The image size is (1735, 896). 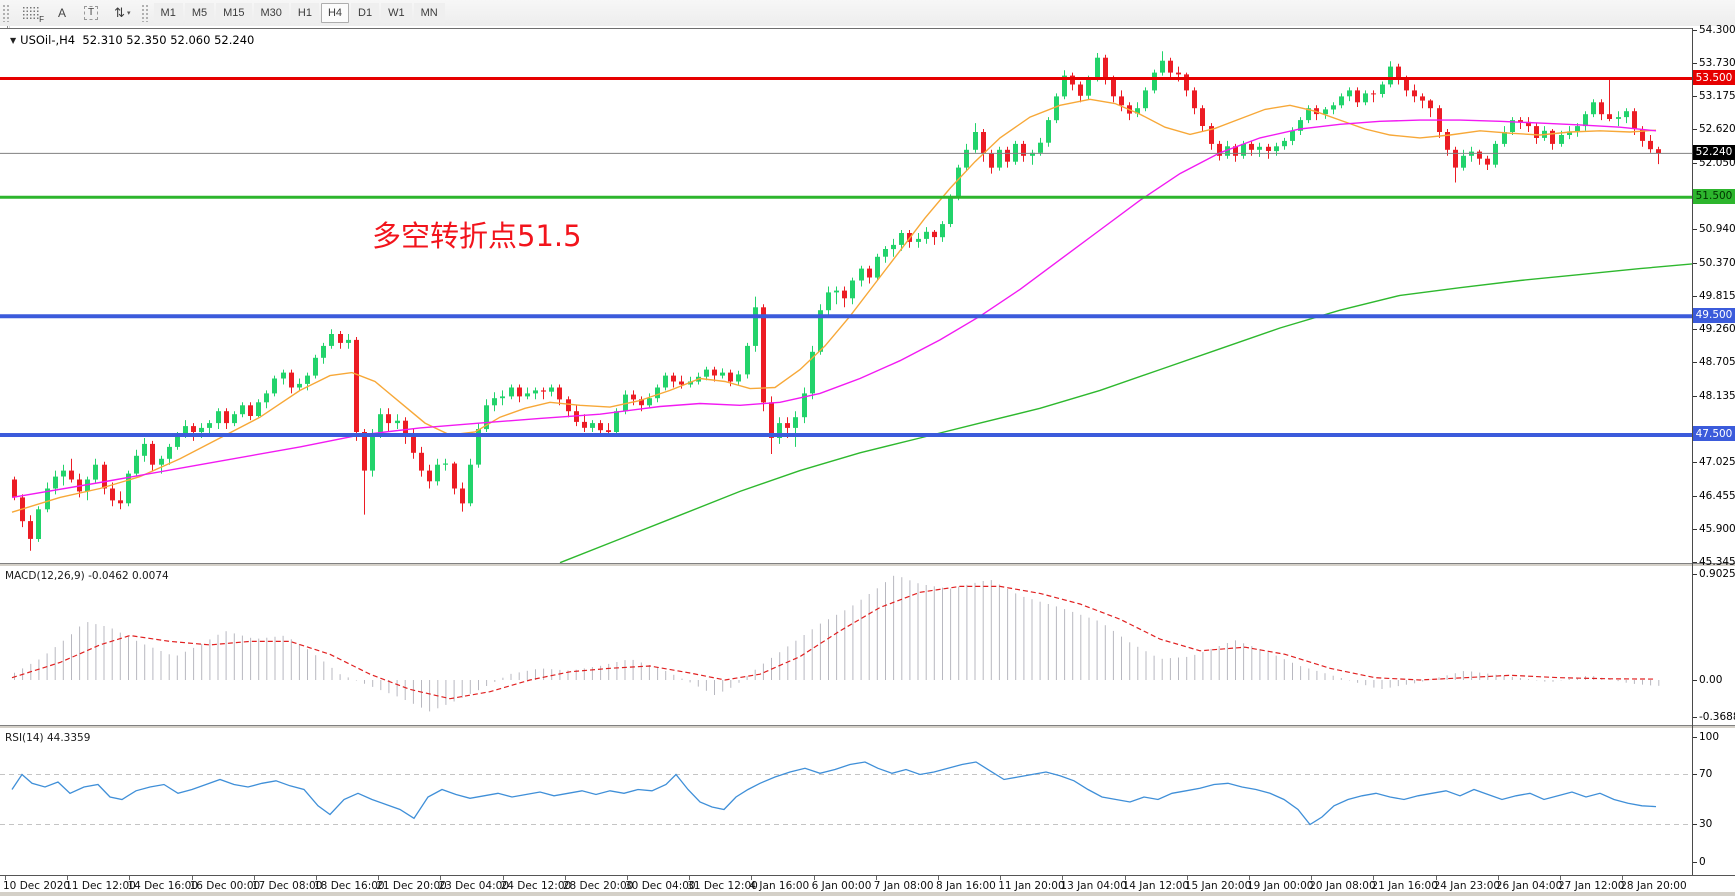 What do you see at coordinates (234, 13) in the screenshot?
I see `timeframe-button-M15: M15` at bounding box center [234, 13].